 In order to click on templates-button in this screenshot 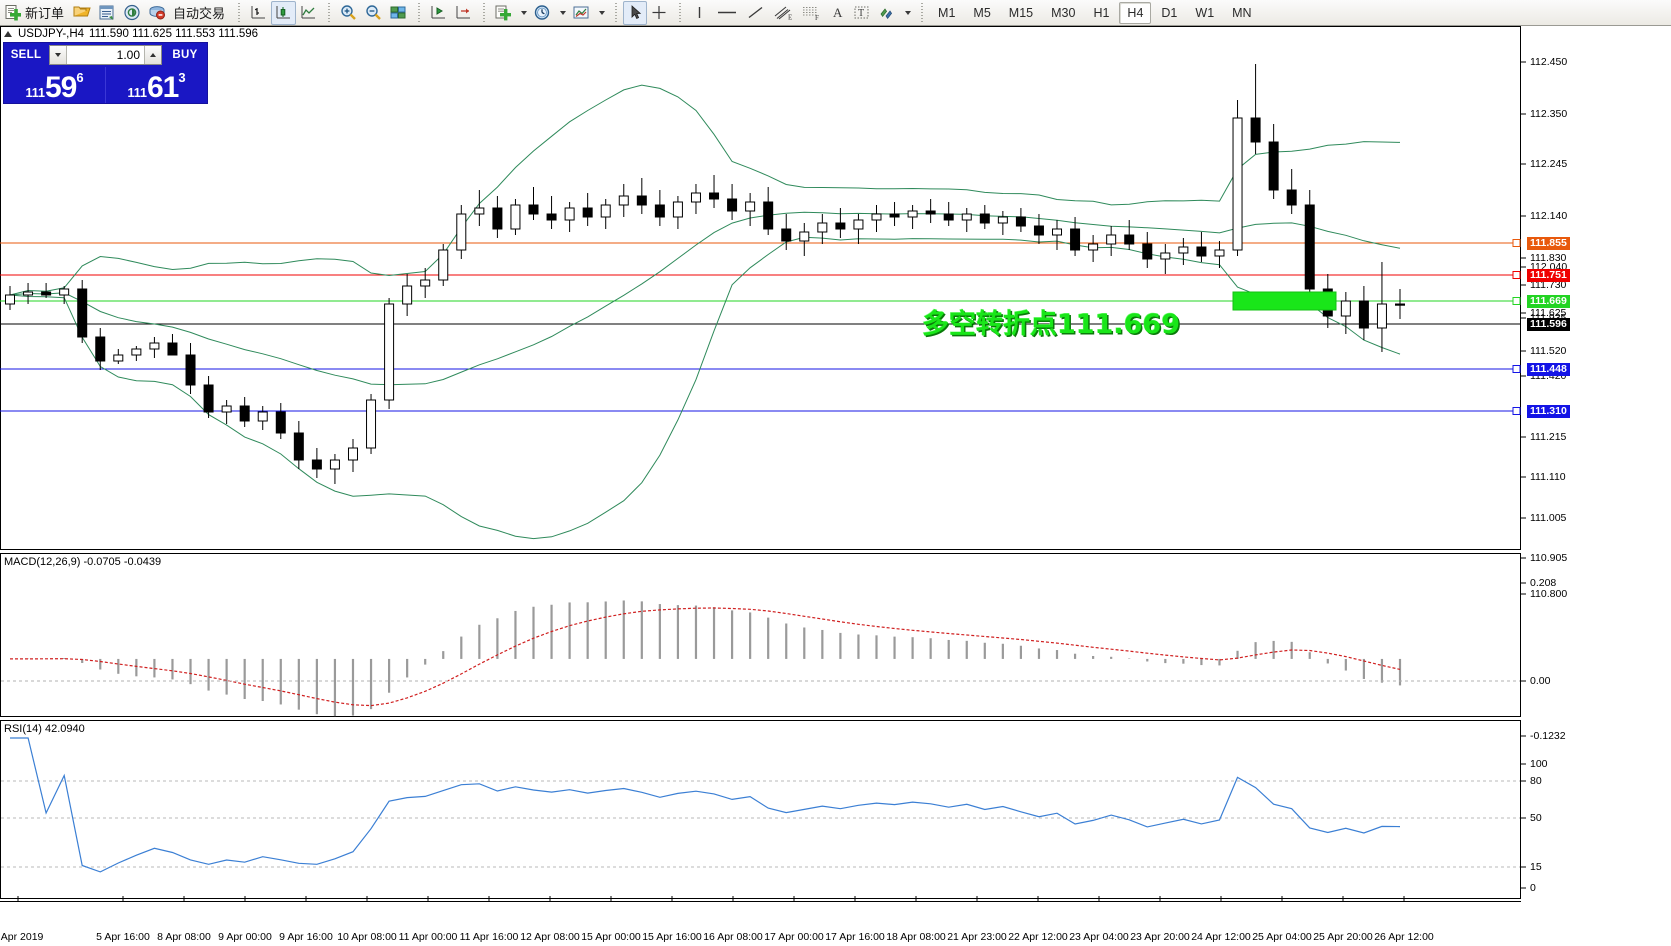, I will do `click(581, 13)`.